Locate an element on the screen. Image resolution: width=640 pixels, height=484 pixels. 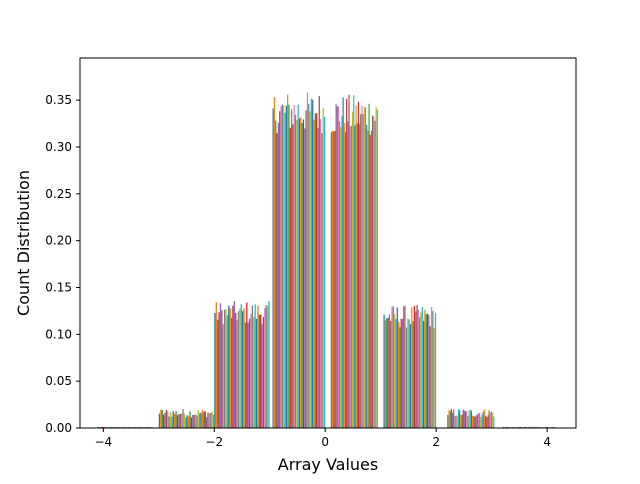
x-tick-label: 4 is located at coordinates (547, 442).